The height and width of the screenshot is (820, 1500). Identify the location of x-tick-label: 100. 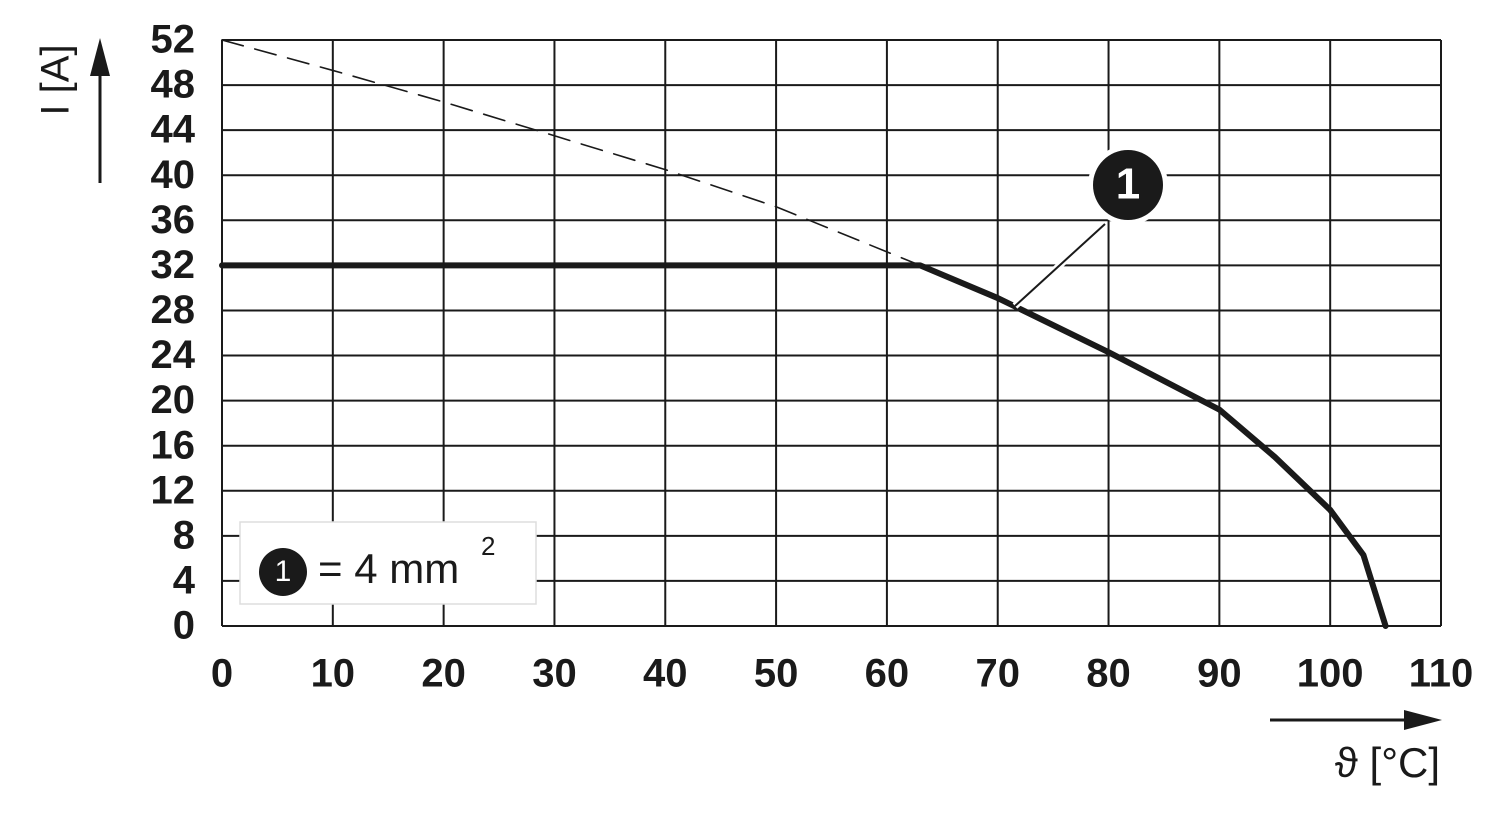
(1330, 674).